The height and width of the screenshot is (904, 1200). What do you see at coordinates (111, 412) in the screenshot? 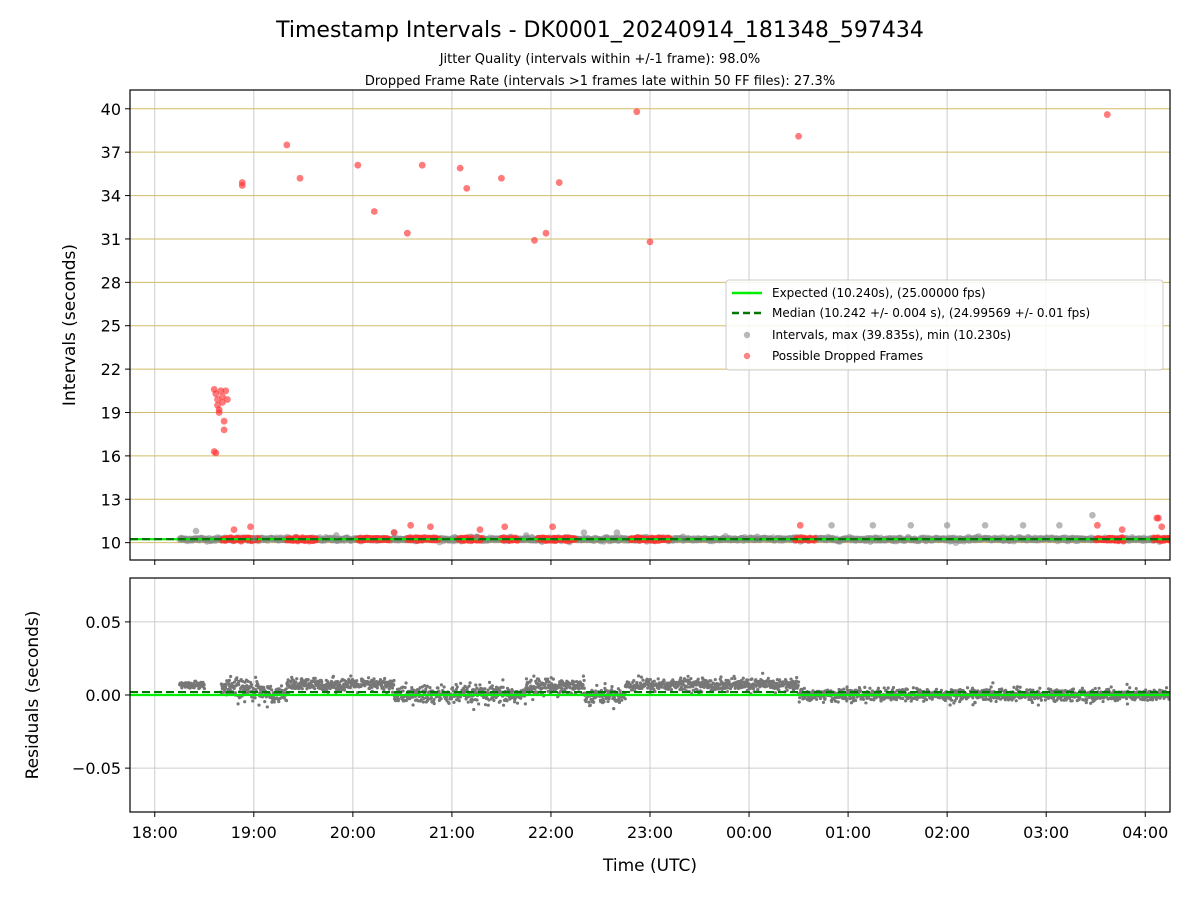
I see `intervals-y-tick-label: 19` at bounding box center [111, 412].